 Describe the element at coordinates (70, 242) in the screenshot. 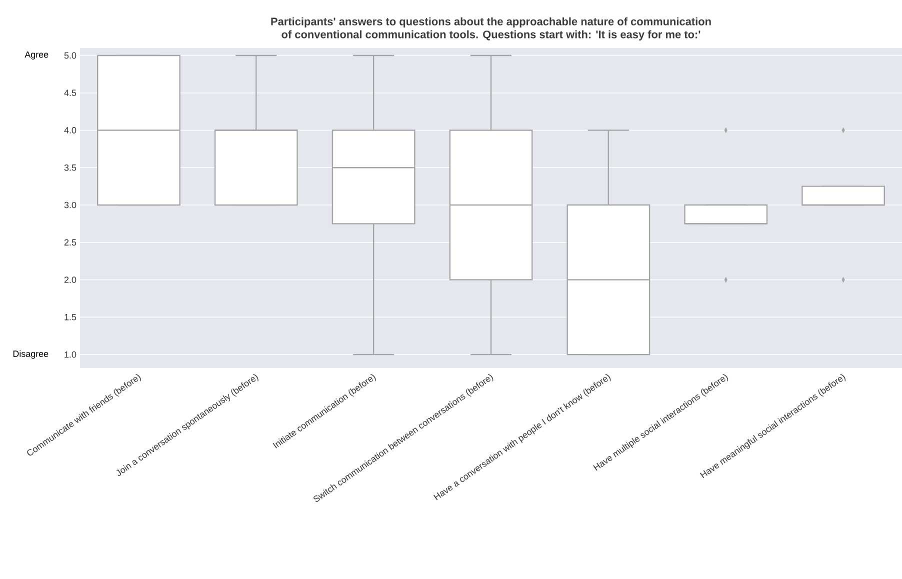

I see `y-tick-label: 2.5` at that location.